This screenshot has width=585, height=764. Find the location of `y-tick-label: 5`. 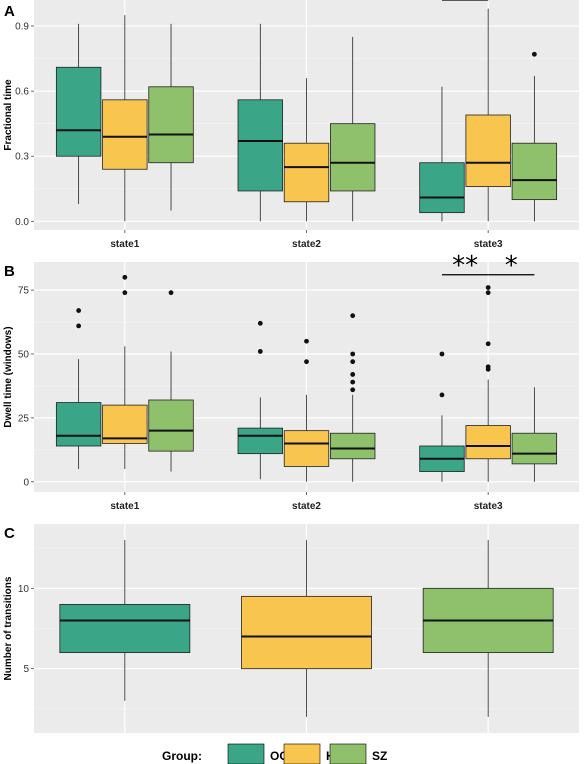

y-tick-label: 5 is located at coordinates (26, 669).